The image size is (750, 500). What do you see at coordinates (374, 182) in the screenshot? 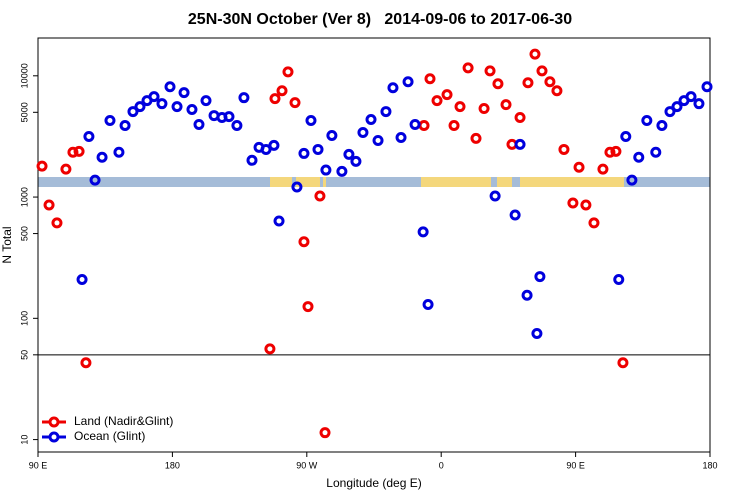
I see `land-ocean-strip` at bounding box center [374, 182].